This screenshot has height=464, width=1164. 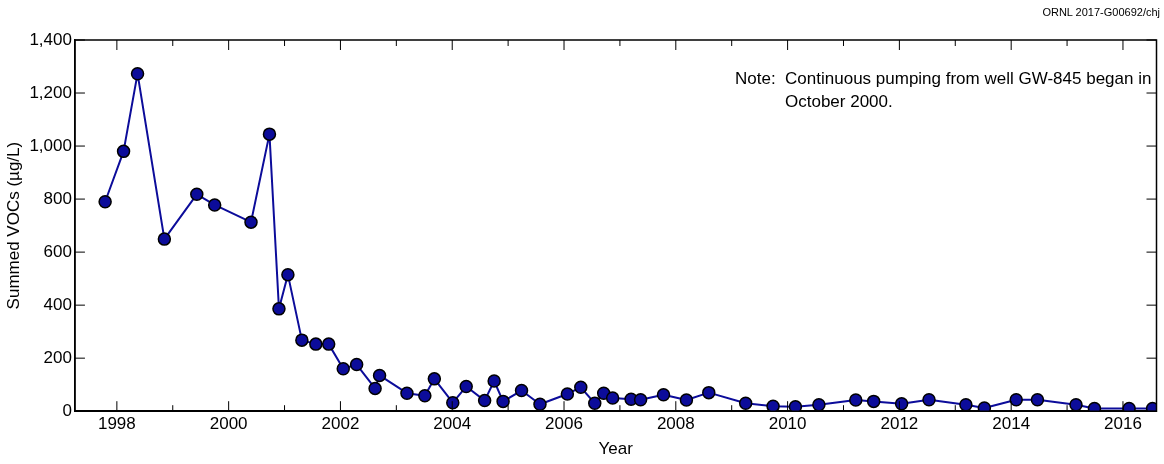 I want to click on y-tick-label: 400, so click(x=57, y=304).